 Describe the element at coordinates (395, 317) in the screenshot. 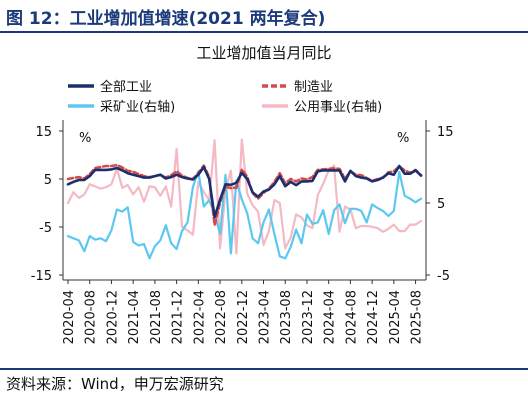

I see `x-tick-label: 2025-04` at that location.